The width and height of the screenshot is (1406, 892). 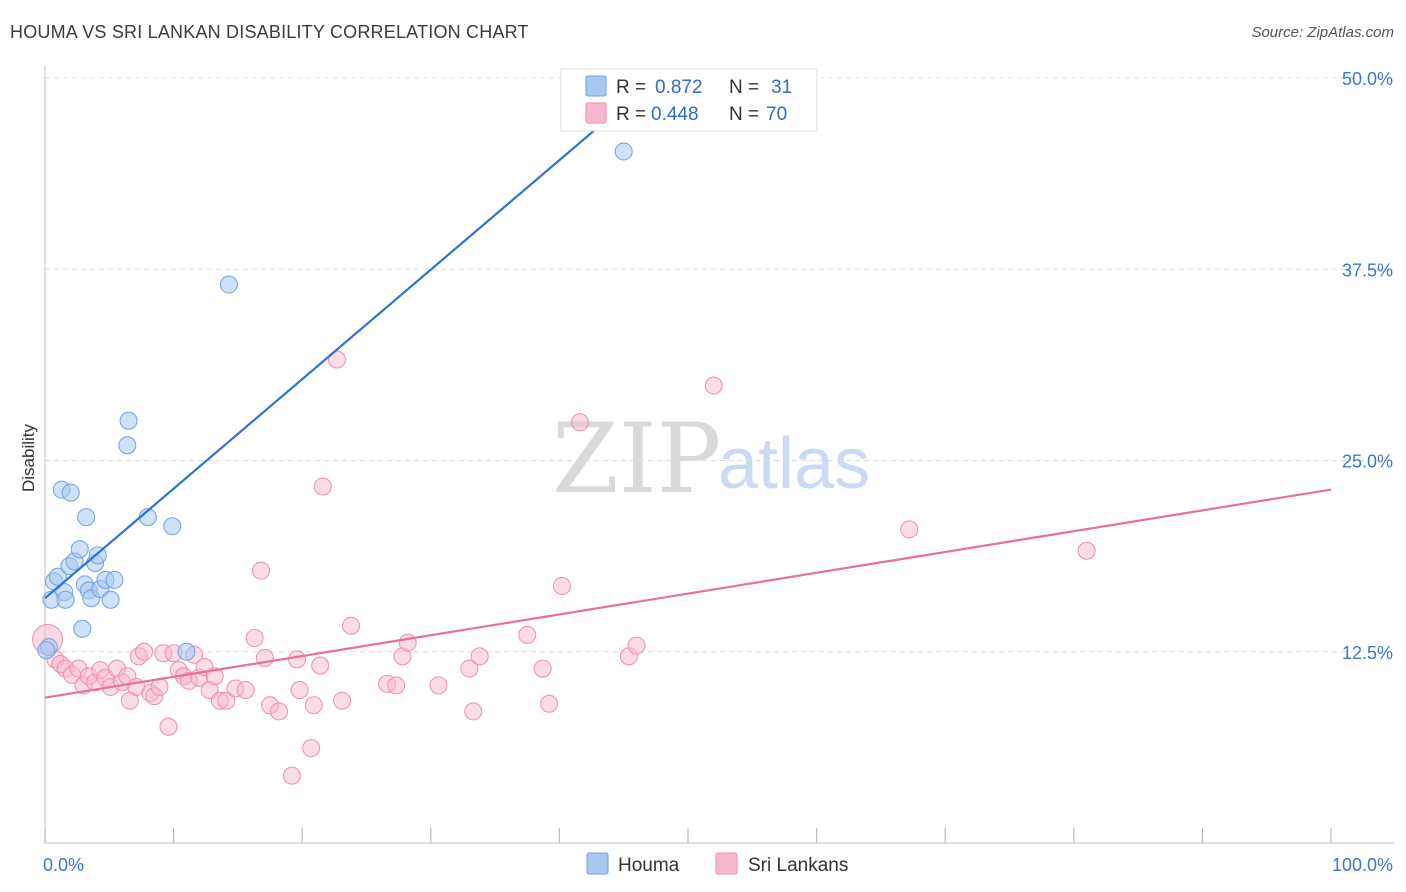 What do you see at coordinates (596, 113) in the screenshot?
I see `legend-swatch-srilankan` at bounding box center [596, 113].